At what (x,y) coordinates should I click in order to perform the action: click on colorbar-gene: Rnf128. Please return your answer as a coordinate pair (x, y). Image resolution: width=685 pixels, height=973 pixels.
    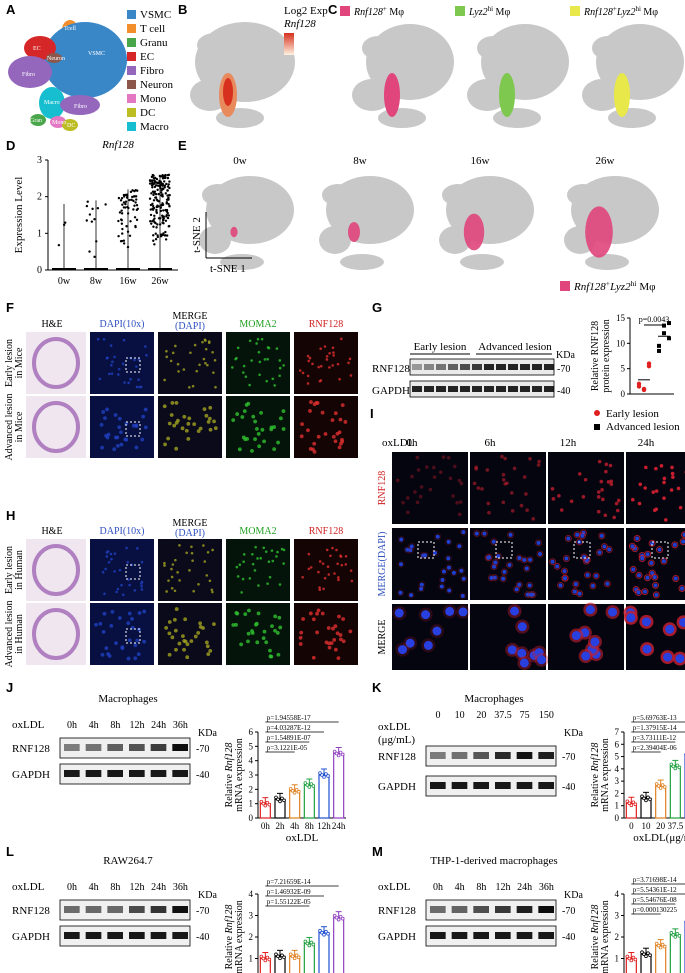
    Looking at the image, I should click on (299, 24).